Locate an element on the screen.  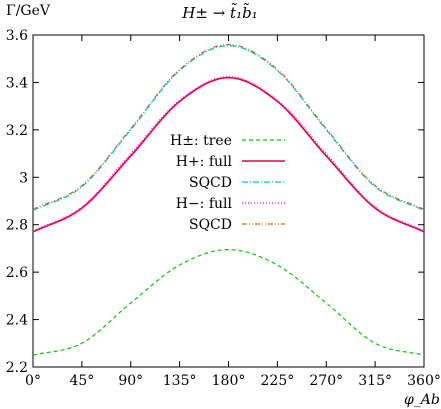
y-axis-label: Γ/GeV is located at coordinates (28, 11).